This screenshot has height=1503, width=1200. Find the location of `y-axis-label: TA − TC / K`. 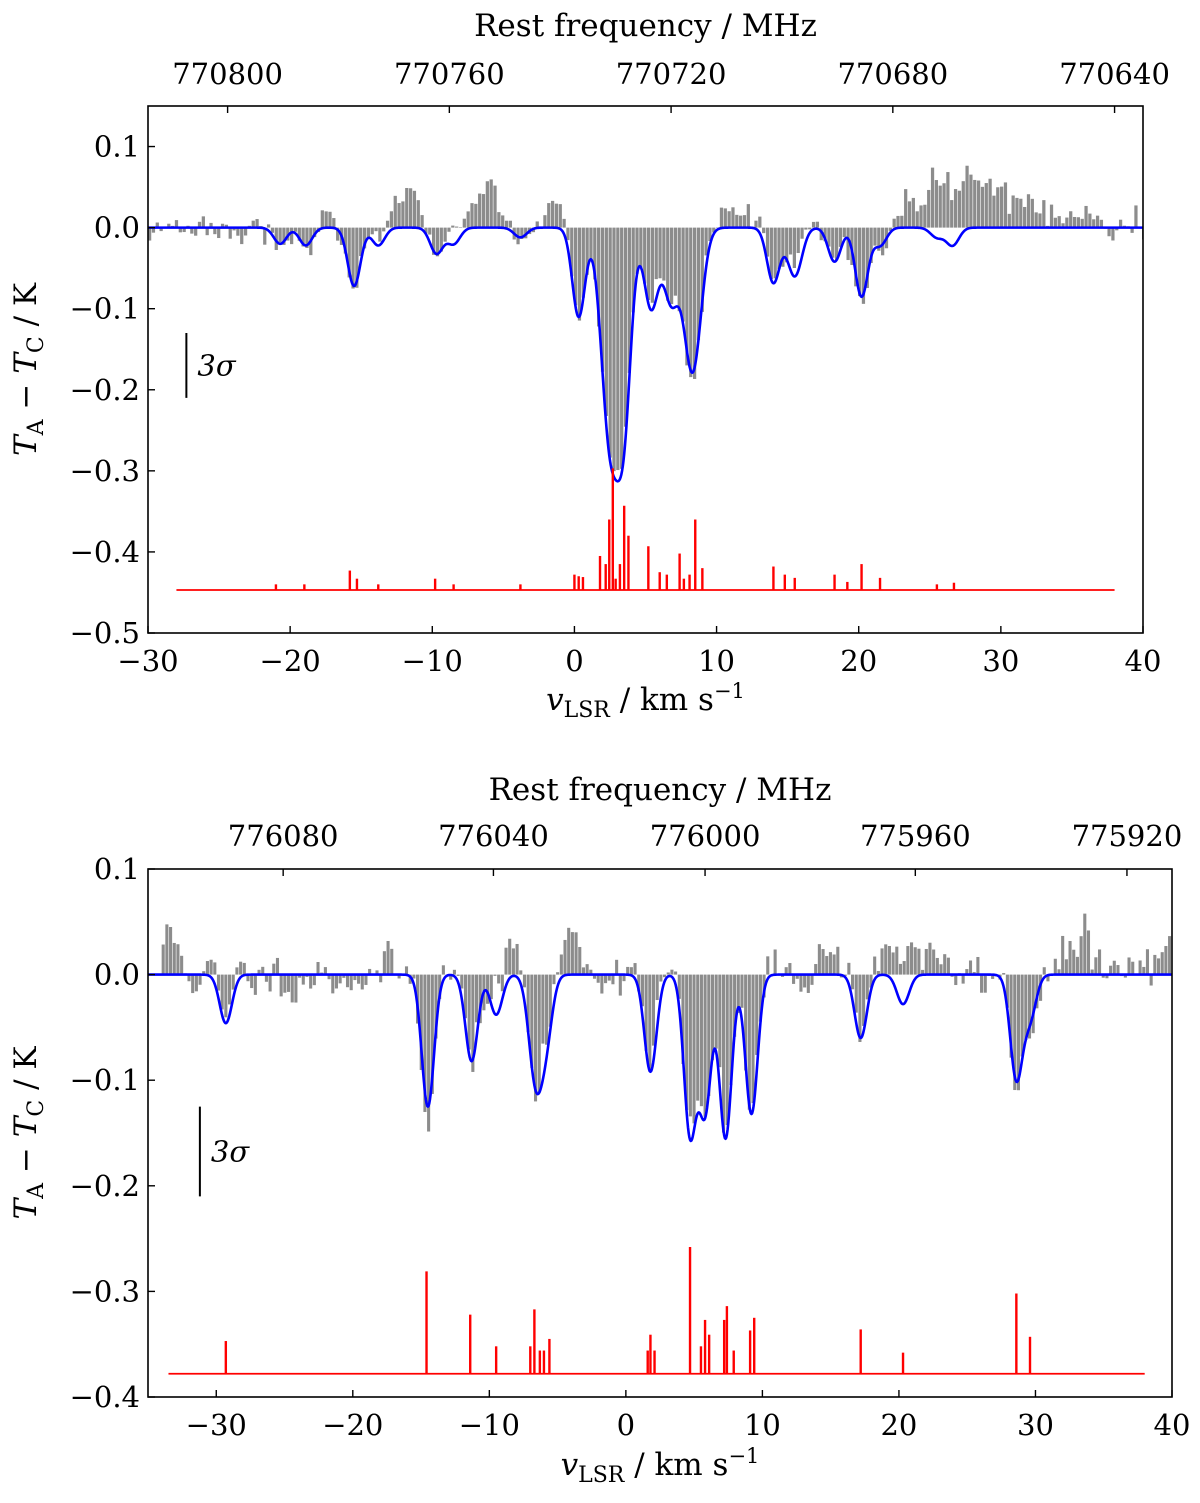

y-axis-label: TA − TC / K is located at coordinates (28, 369).